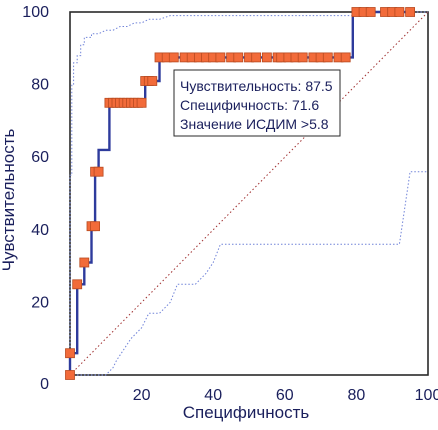 This screenshot has width=438, height=430. I want to click on x-tick-label: 80, so click(357, 395).